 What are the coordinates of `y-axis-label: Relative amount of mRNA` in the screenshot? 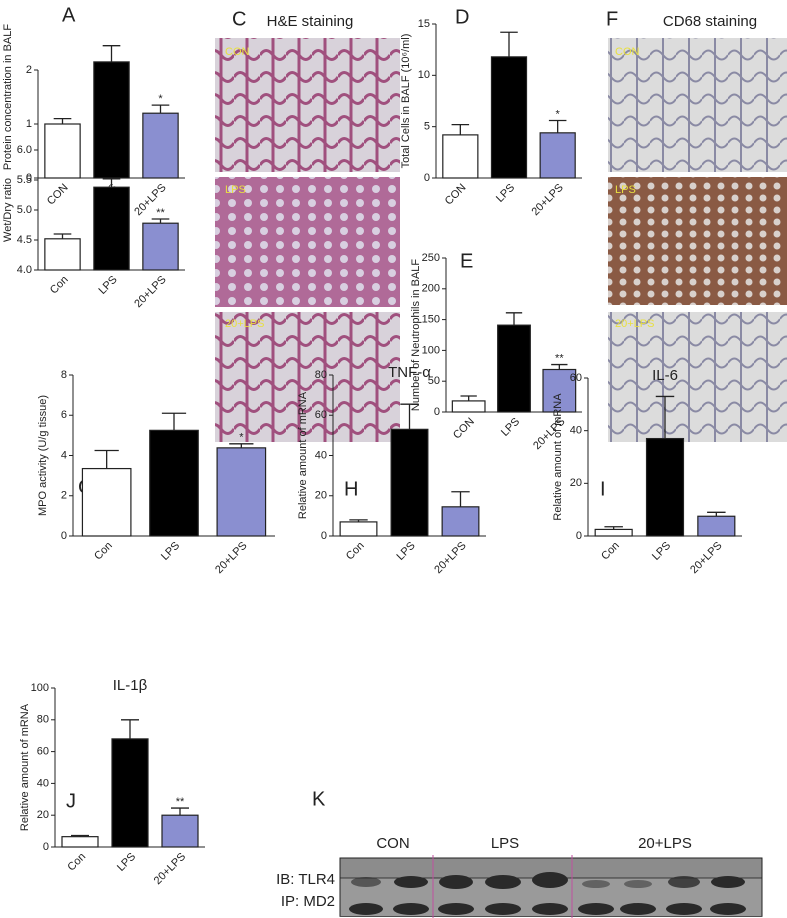 It's located at (25, 767).